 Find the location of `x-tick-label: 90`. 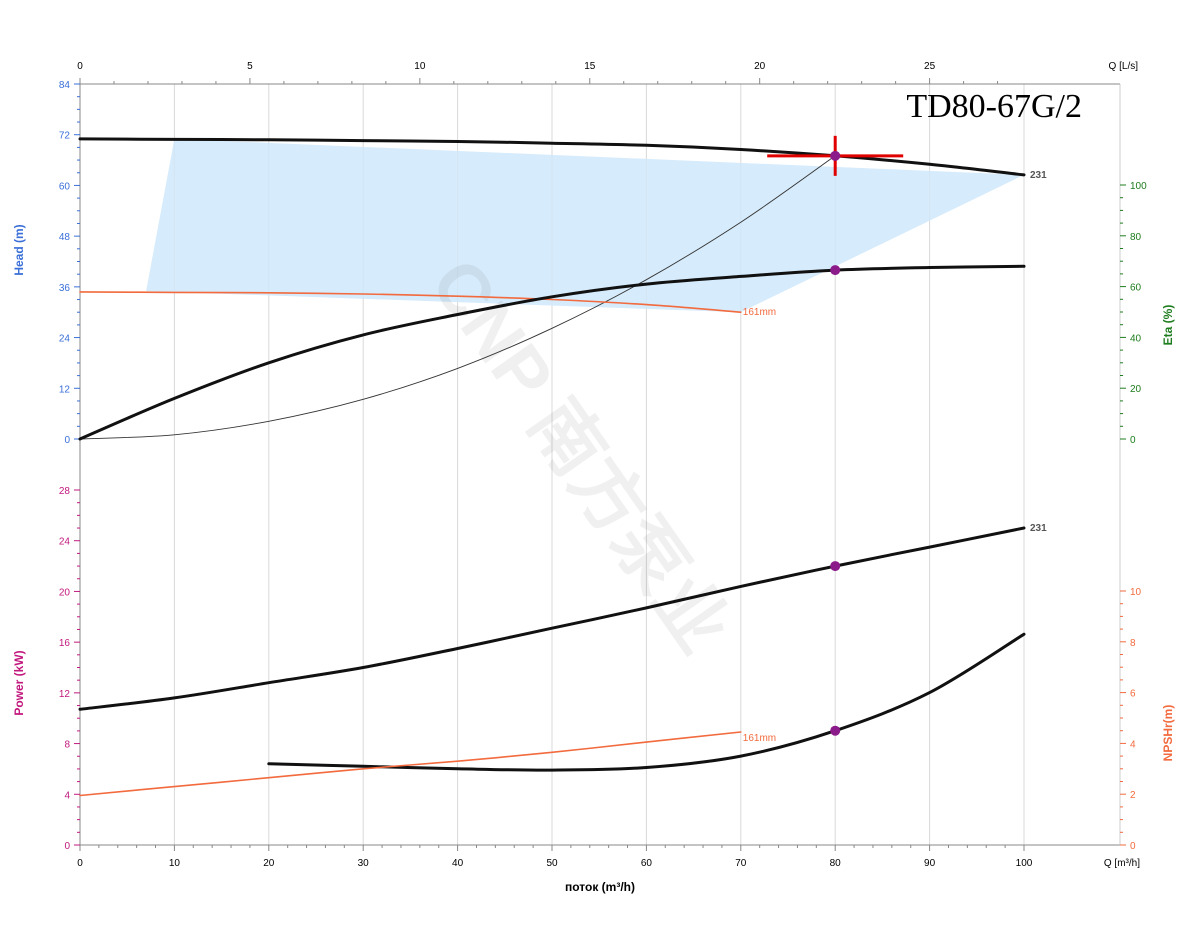

x-tick-label: 90 is located at coordinates (930, 863).